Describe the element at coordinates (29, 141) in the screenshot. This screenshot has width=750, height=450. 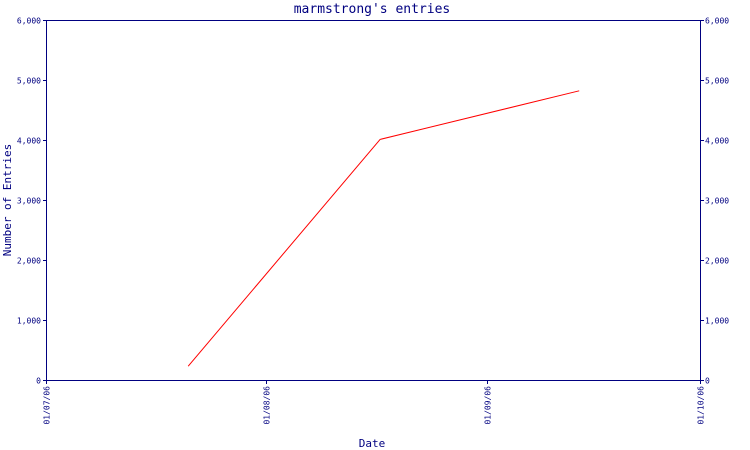
I see `y-tick-label-left: 4,000` at that location.